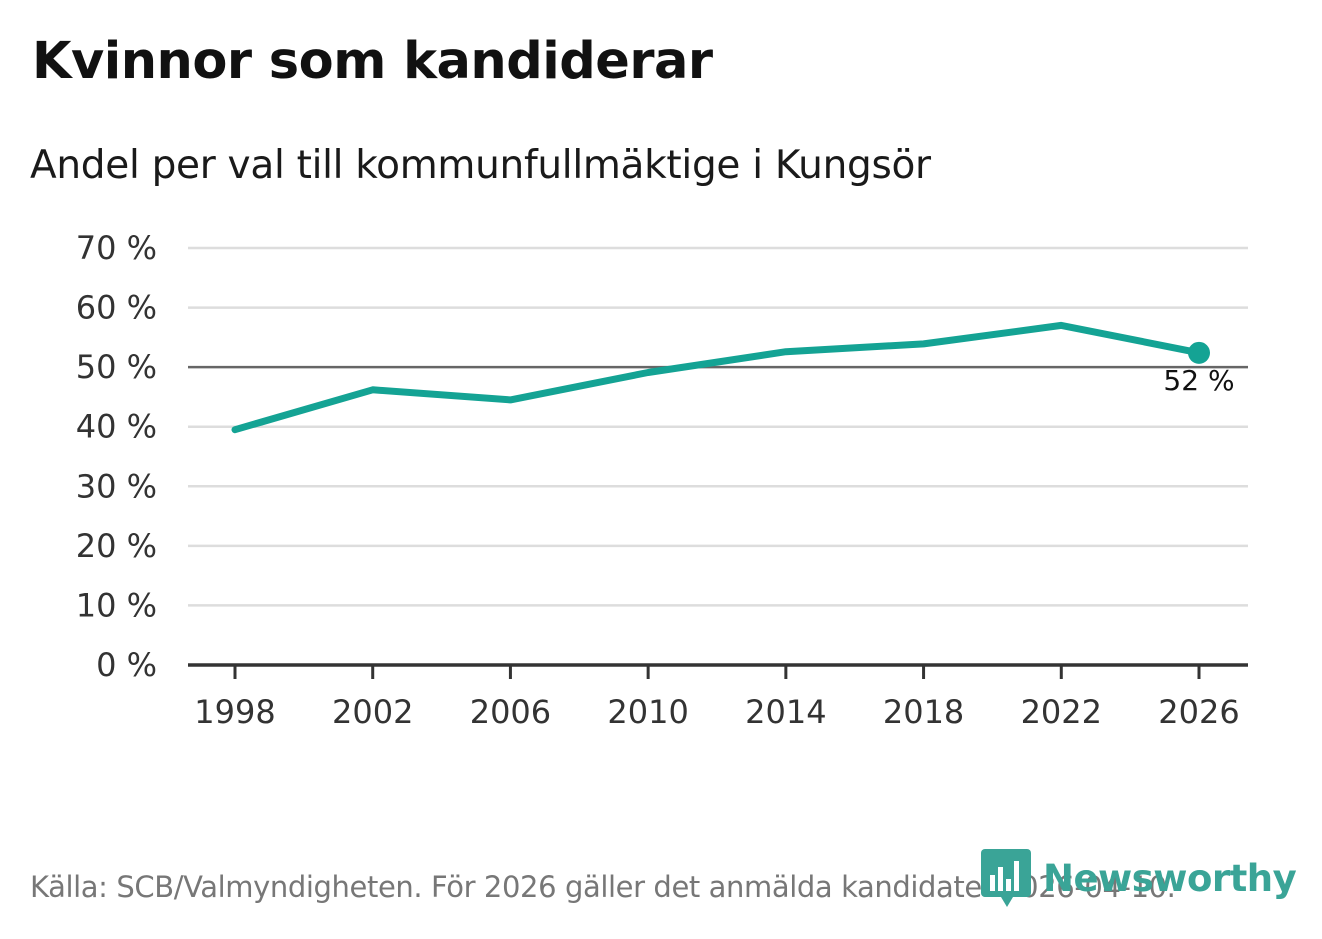 Image resolution: width=1322 pixels, height=939 pixels. Describe the element at coordinates (1006, 878) in the screenshot. I see `bar-chart-logo-icon` at that location.